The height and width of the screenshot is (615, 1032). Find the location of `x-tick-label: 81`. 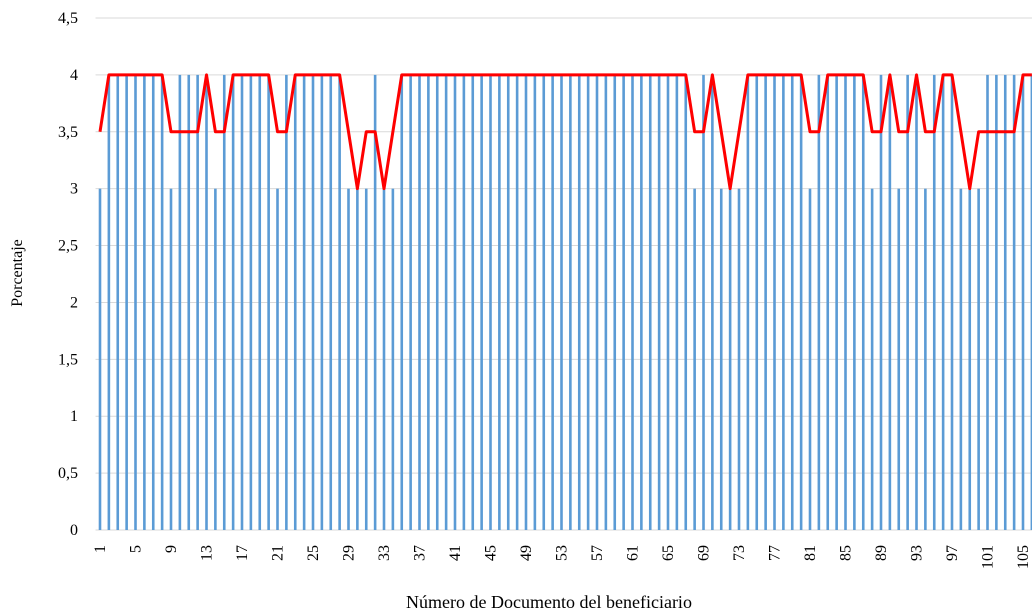

x-tick-label: 81 is located at coordinates (810, 553).